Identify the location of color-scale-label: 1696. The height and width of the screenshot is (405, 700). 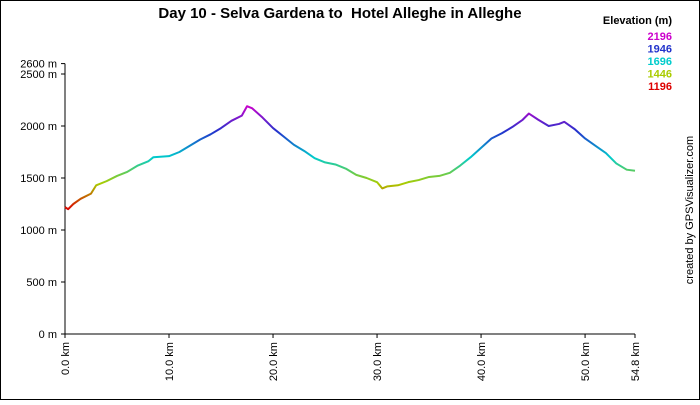
(660, 62).